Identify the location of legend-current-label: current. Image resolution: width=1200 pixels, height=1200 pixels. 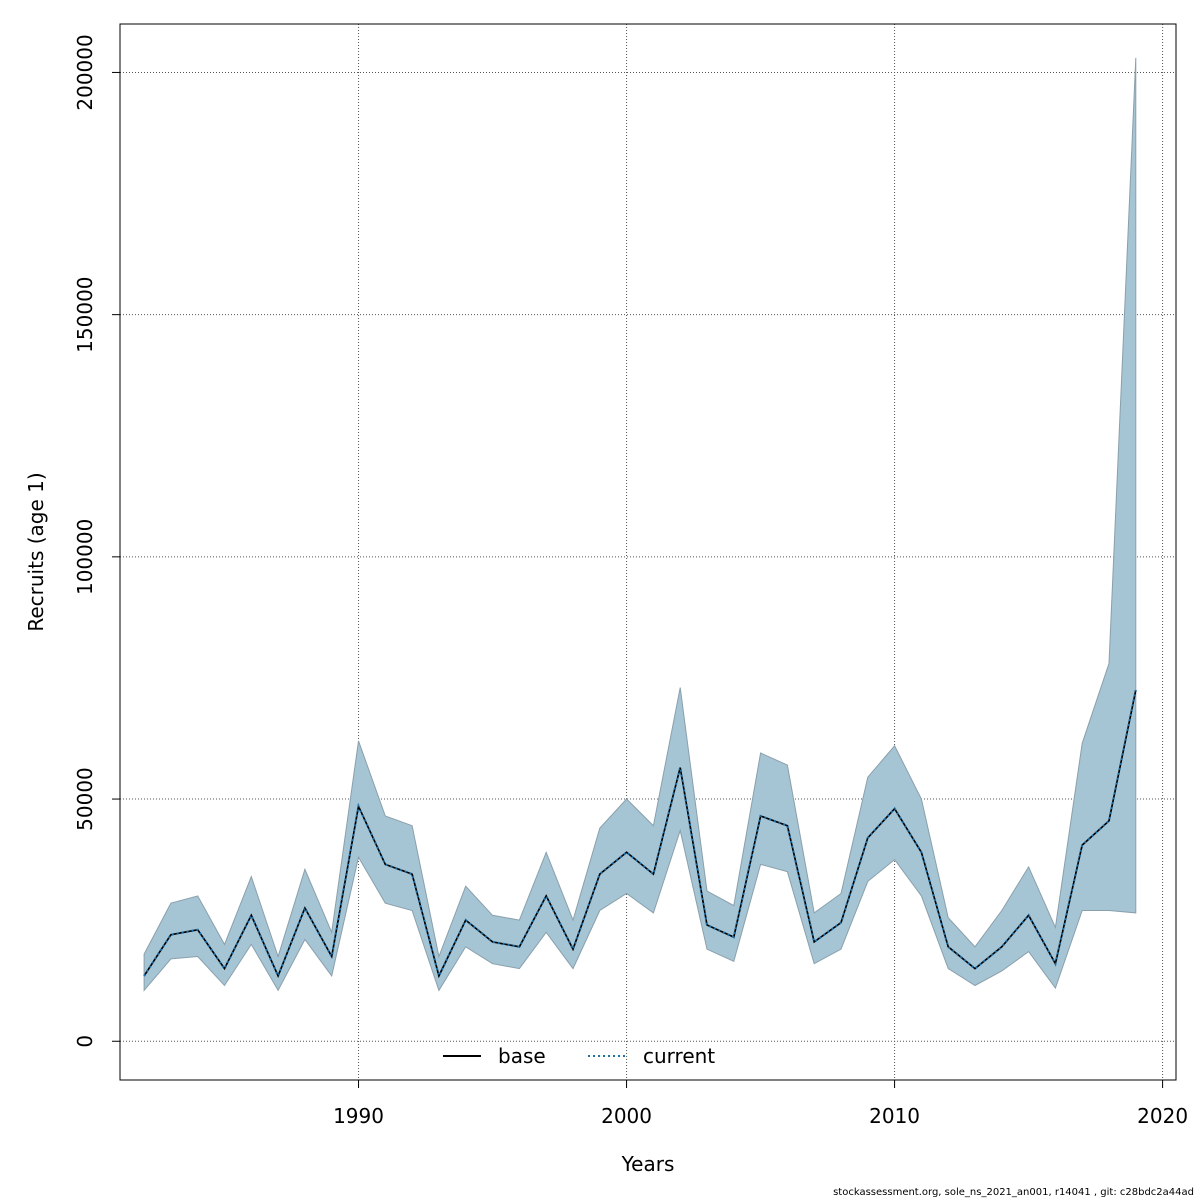
(679, 1056).